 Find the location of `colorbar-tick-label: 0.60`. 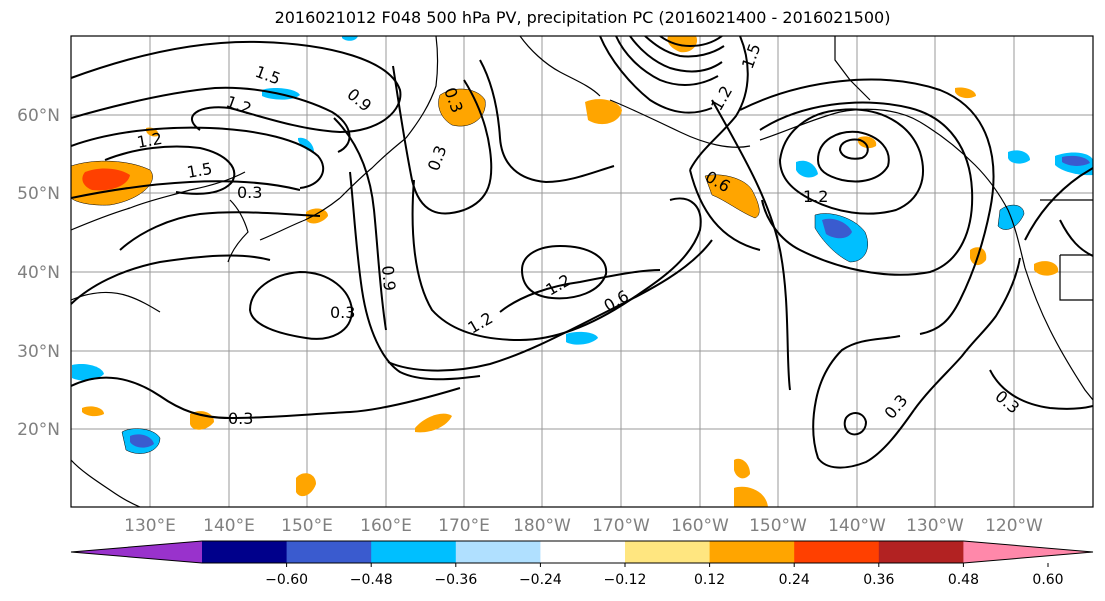

colorbar-tick-label: 0.60 is located at coordinates (1047, 580).